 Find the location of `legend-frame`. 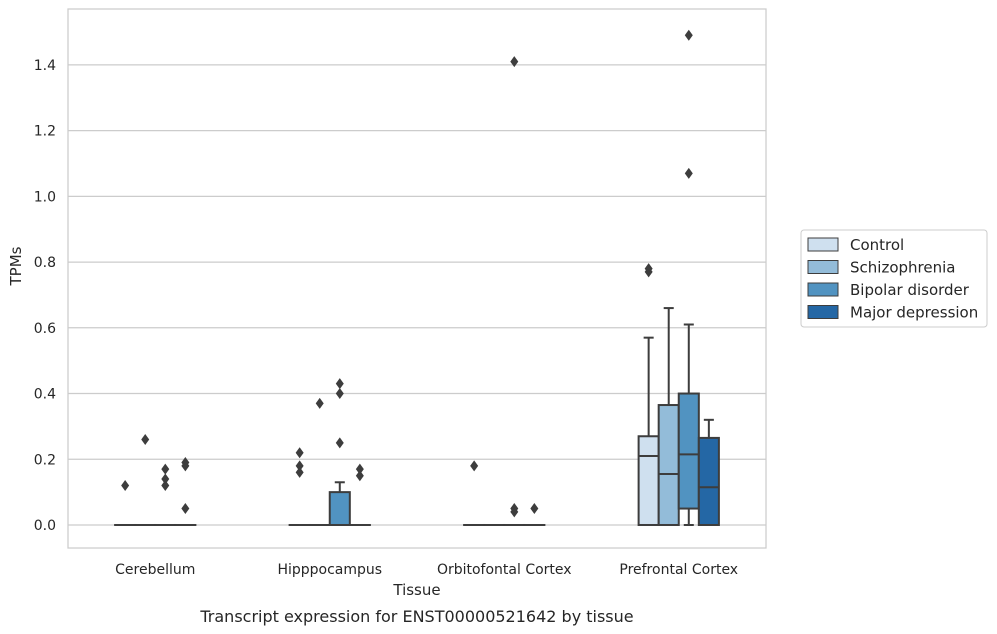

legend-frame is located at coordinates (894, 278).